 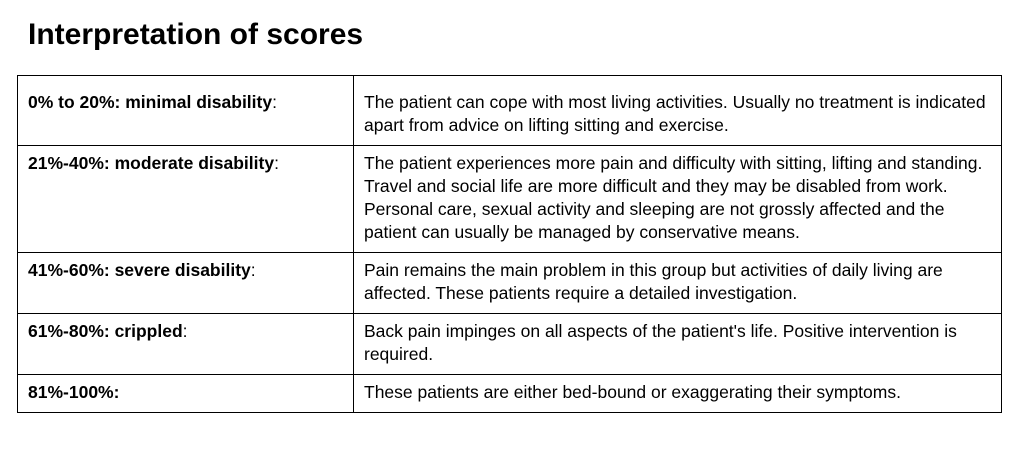 What do you see at coordinates (185, 344) in the screenshot?
I see `score-range-cell: 61%-80%: crippled:` at bounding box center [185, 344].